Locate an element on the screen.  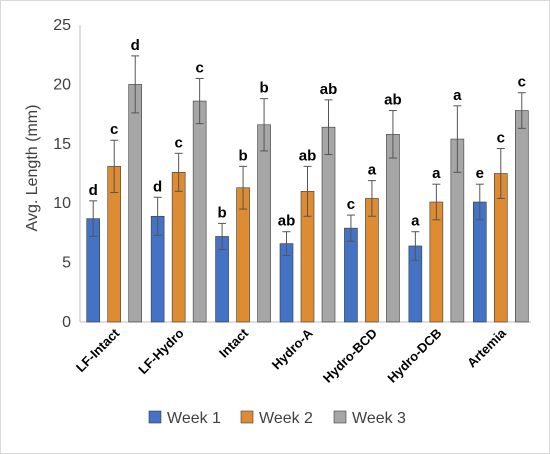
significance-label: e is located at coordinates (480, 173).